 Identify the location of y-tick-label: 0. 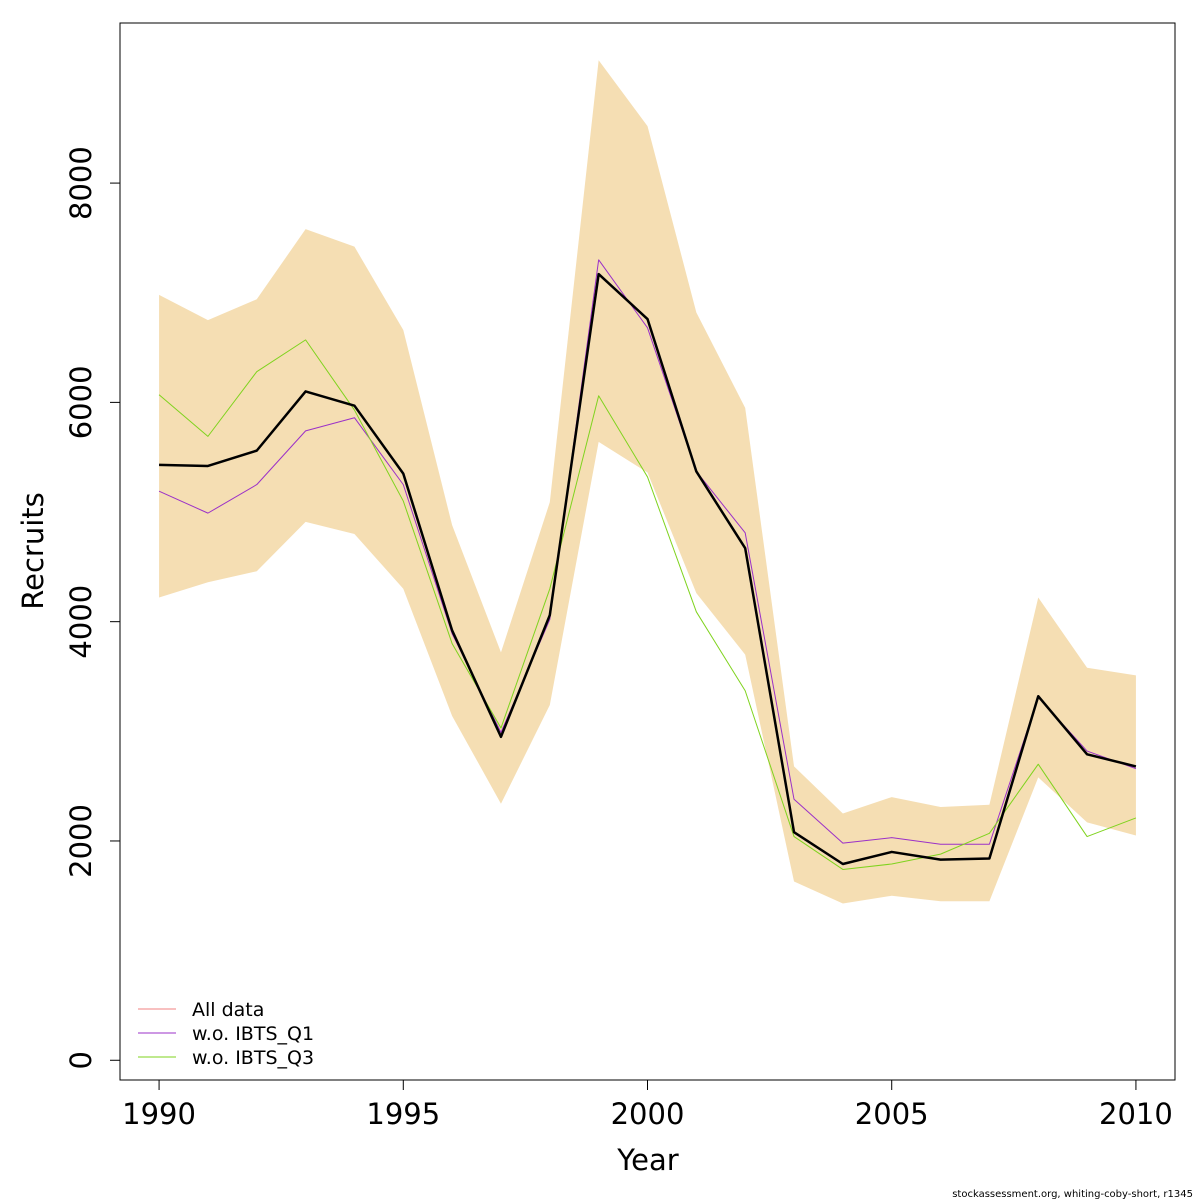
(81, 1060).